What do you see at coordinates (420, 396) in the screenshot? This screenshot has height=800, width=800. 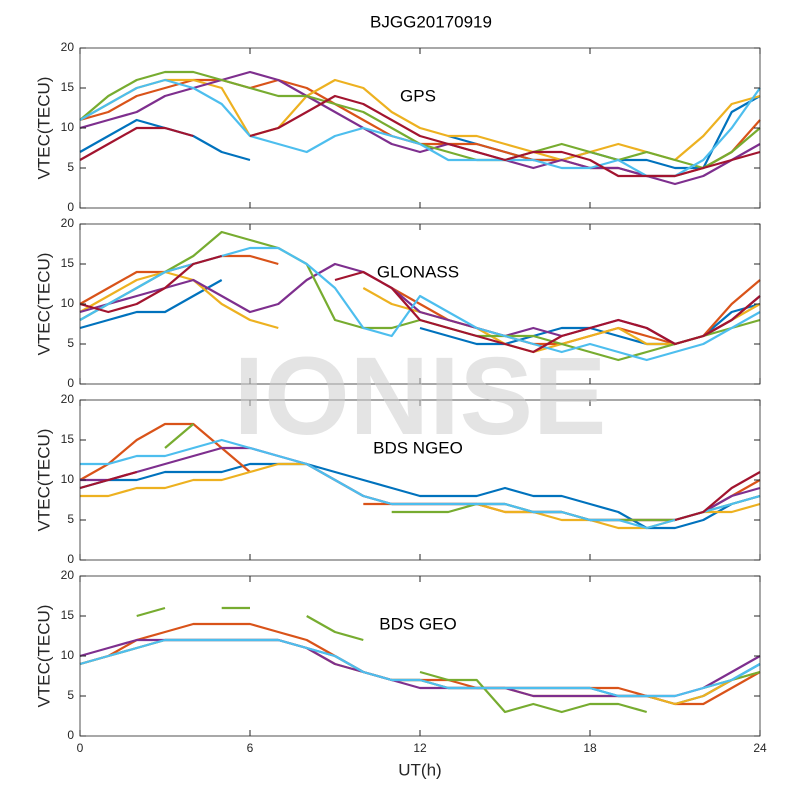 I see `watermark: IONISE` at bounding box center [420, 396].